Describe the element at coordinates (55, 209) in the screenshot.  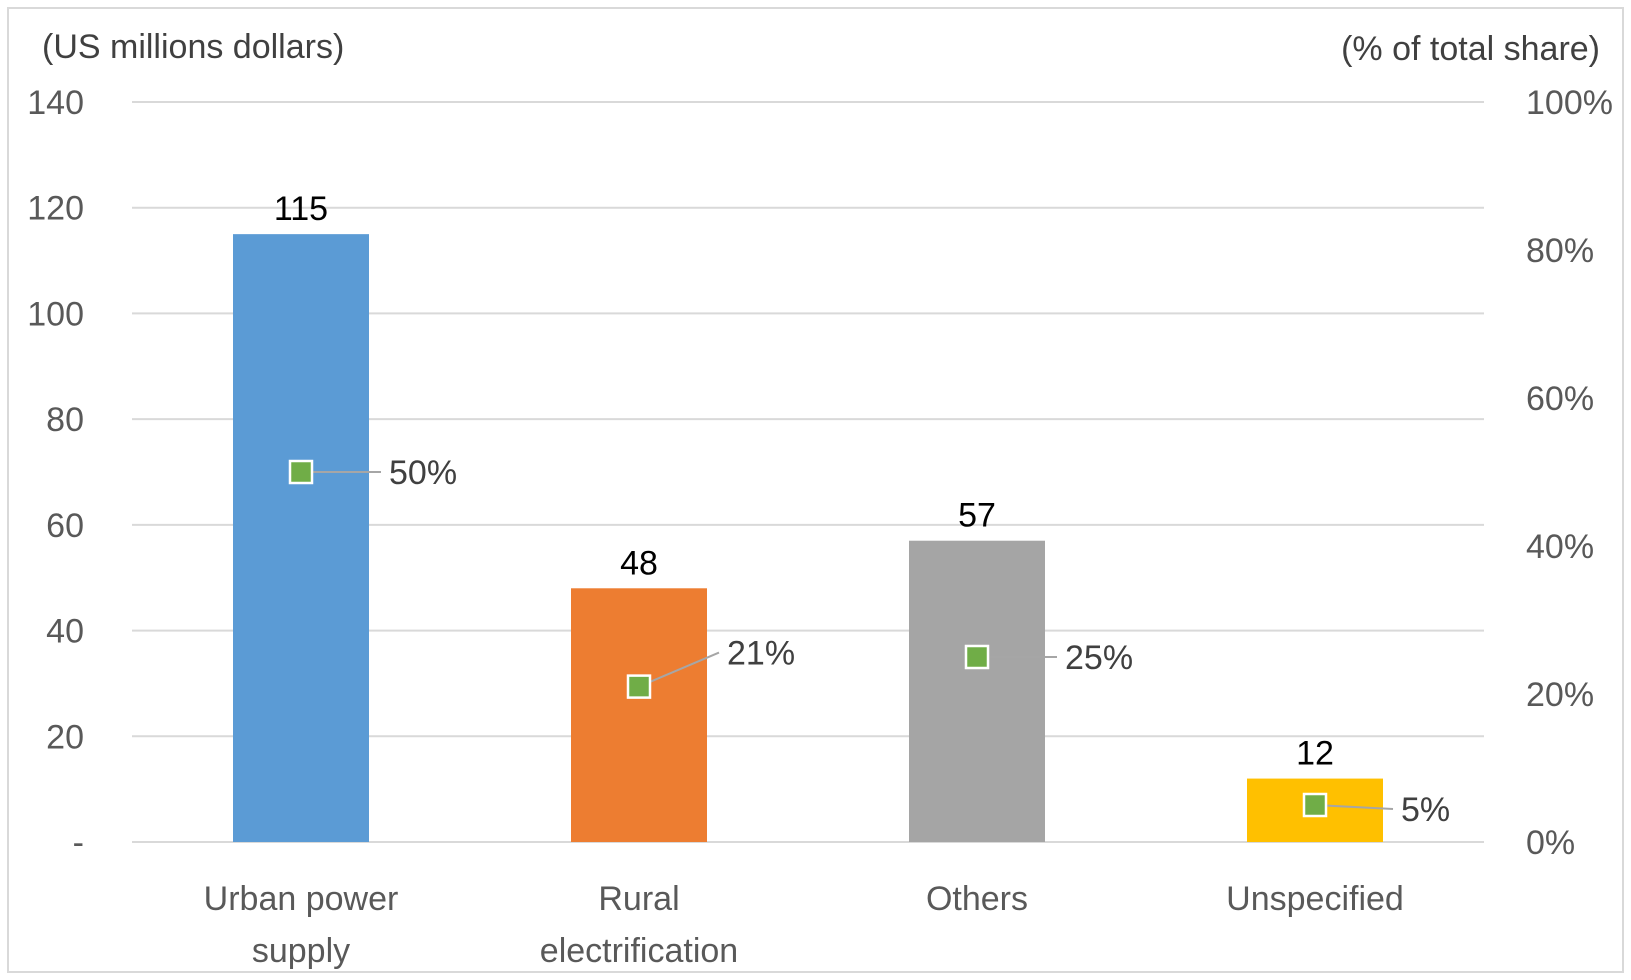
I see `left-tick-label: 120` at that location.